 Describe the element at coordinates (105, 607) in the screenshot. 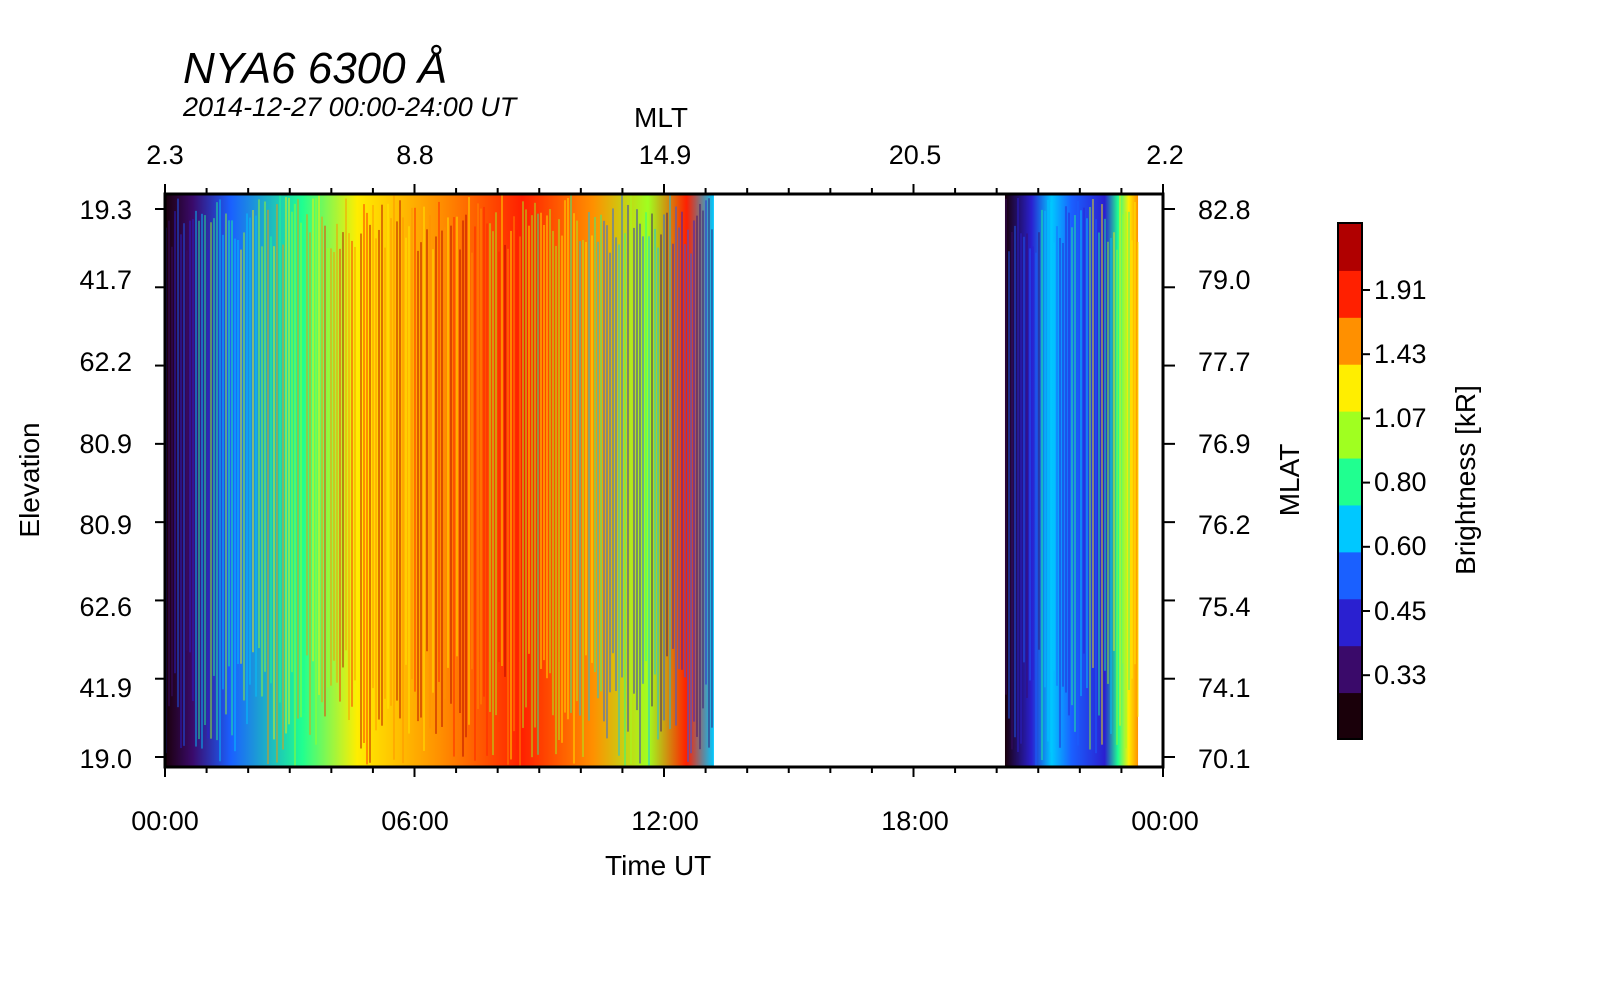

I see `y-tick-label: 62.6` at that location.